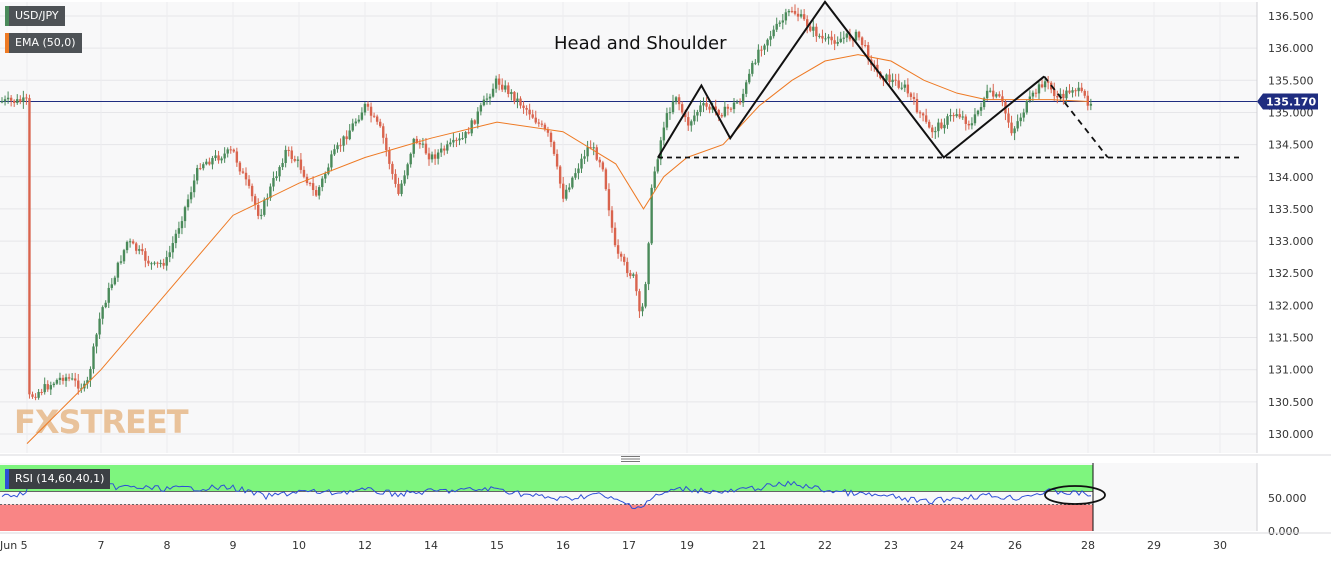 The height and width of the screenshot is (562, 1331). I want to click on price-tick-label: 132.500, so click(1291, 273).